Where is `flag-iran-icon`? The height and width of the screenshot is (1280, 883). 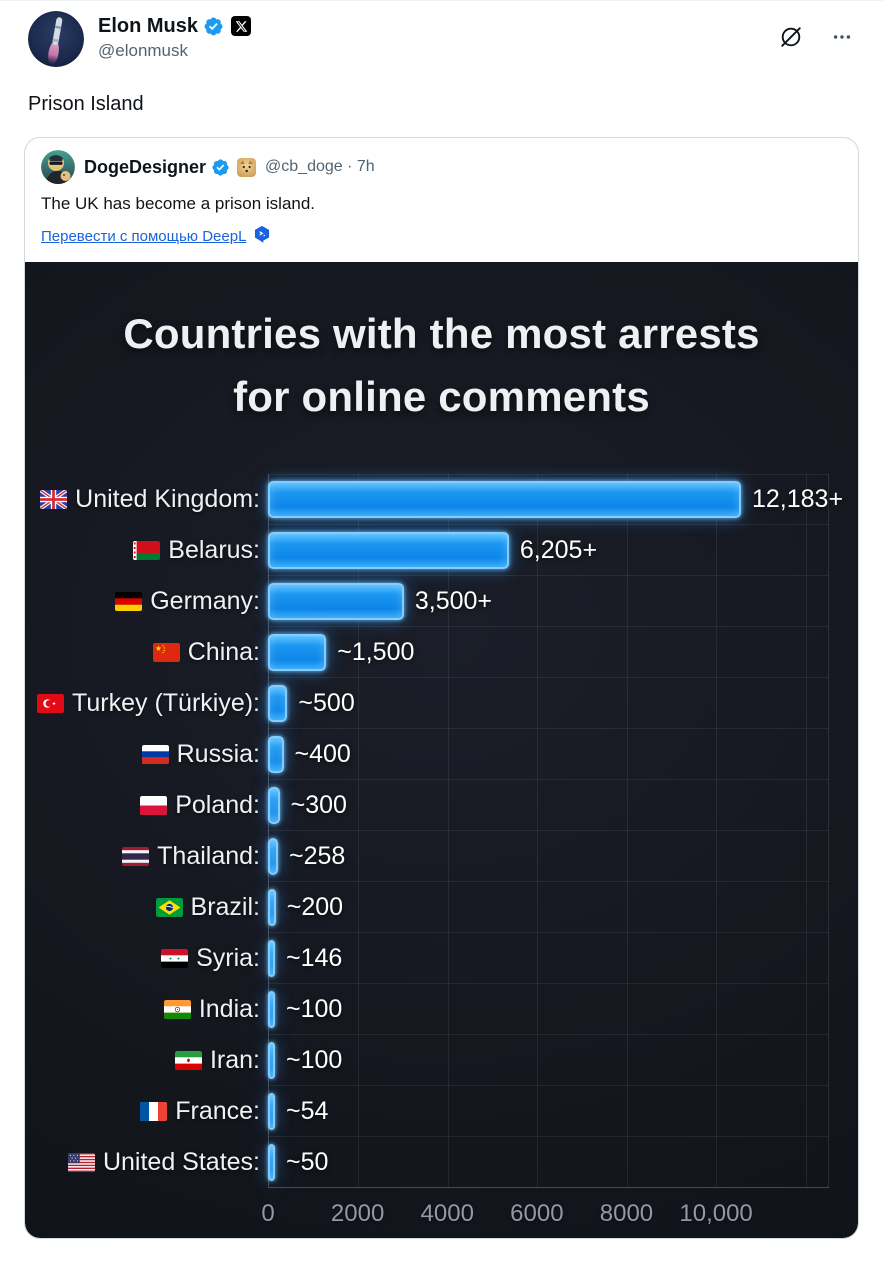
flag-iran-icon is located at coordinates (188, 1060).